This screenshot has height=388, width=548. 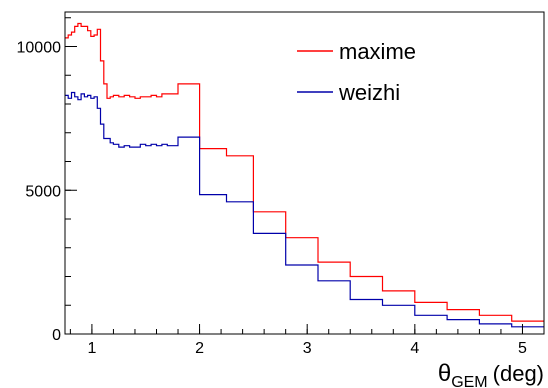 What do you see at coordinates (414, 348) in the screenshot?
I see `x-tick-label: 4` at bounding box center [414, 348].